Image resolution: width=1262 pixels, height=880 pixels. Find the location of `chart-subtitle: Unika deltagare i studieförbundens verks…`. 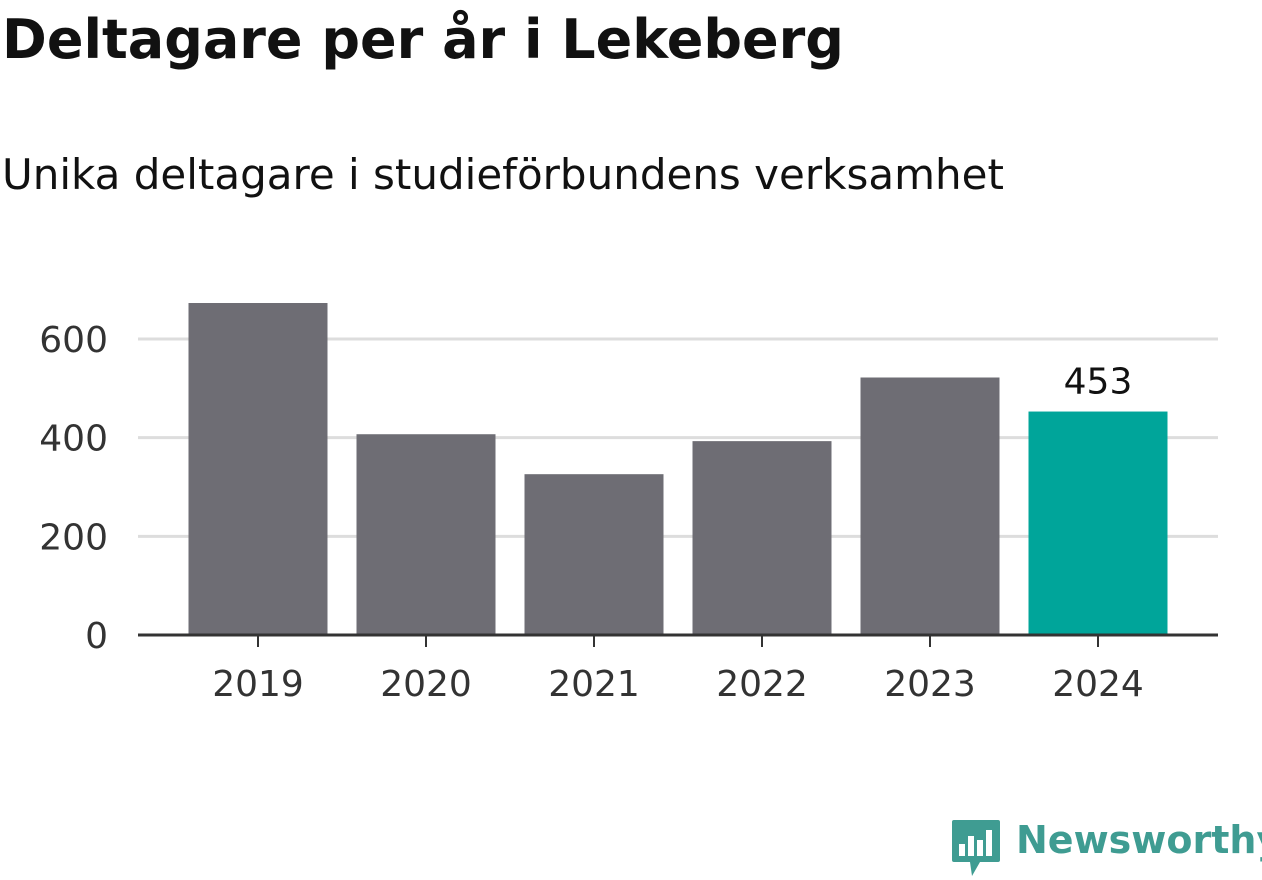

chart-subtitle: Unika deltagare i studieförbundens verks… is located at coordinates (503, 174).